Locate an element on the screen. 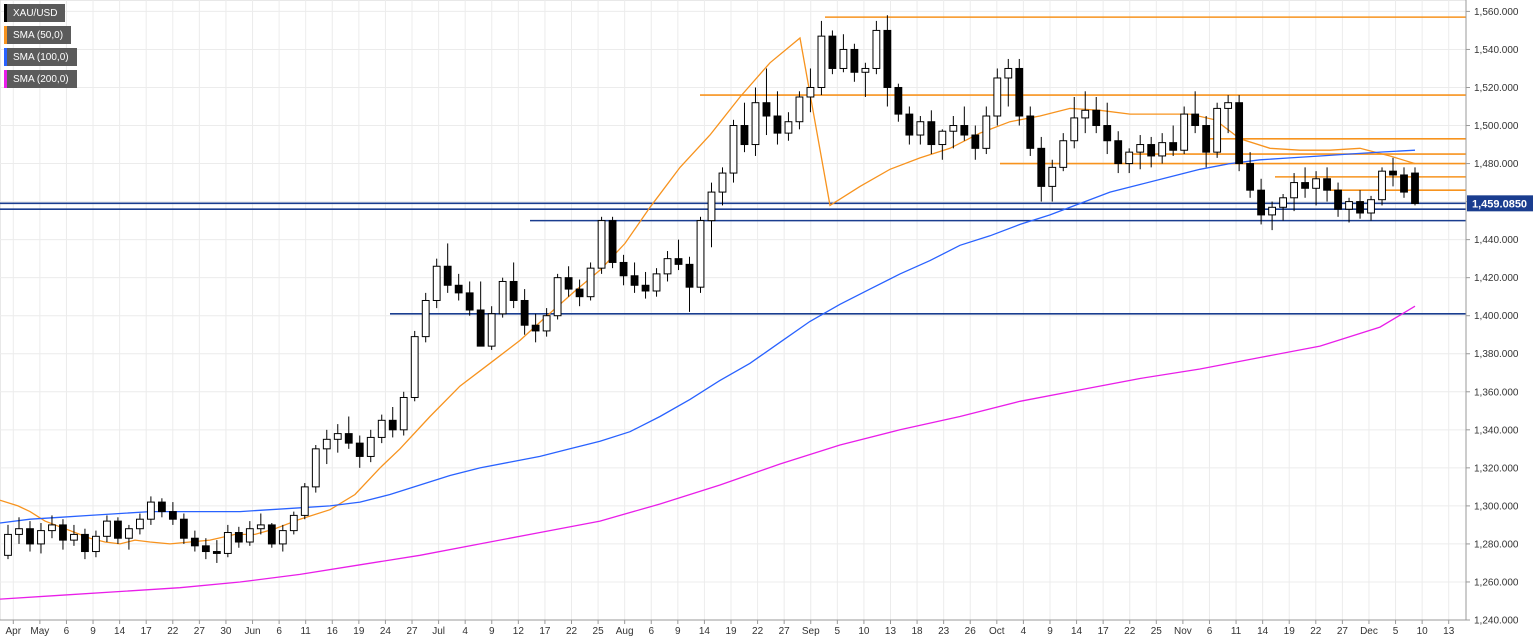  legend-item-sma200: SMA (200,0) is located at coordinates (40, 79).